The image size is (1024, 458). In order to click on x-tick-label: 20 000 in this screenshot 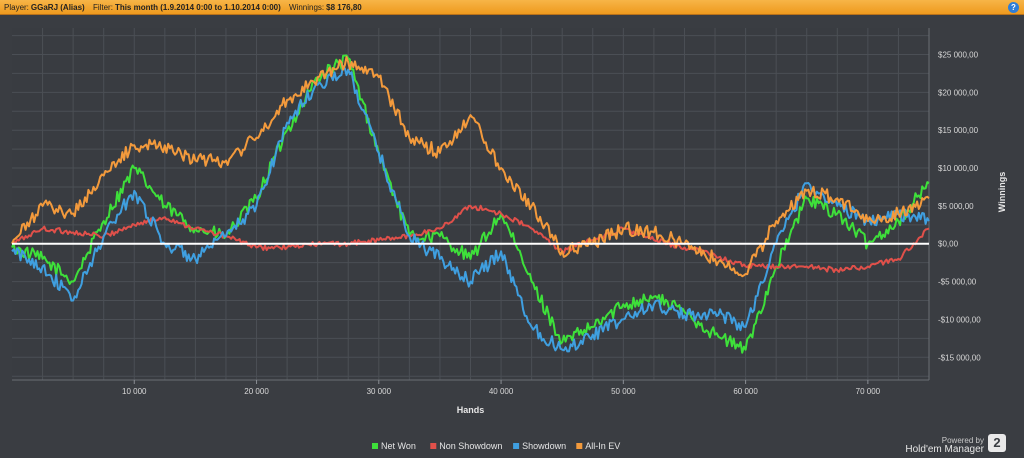, I will do `click(256, 391)`.